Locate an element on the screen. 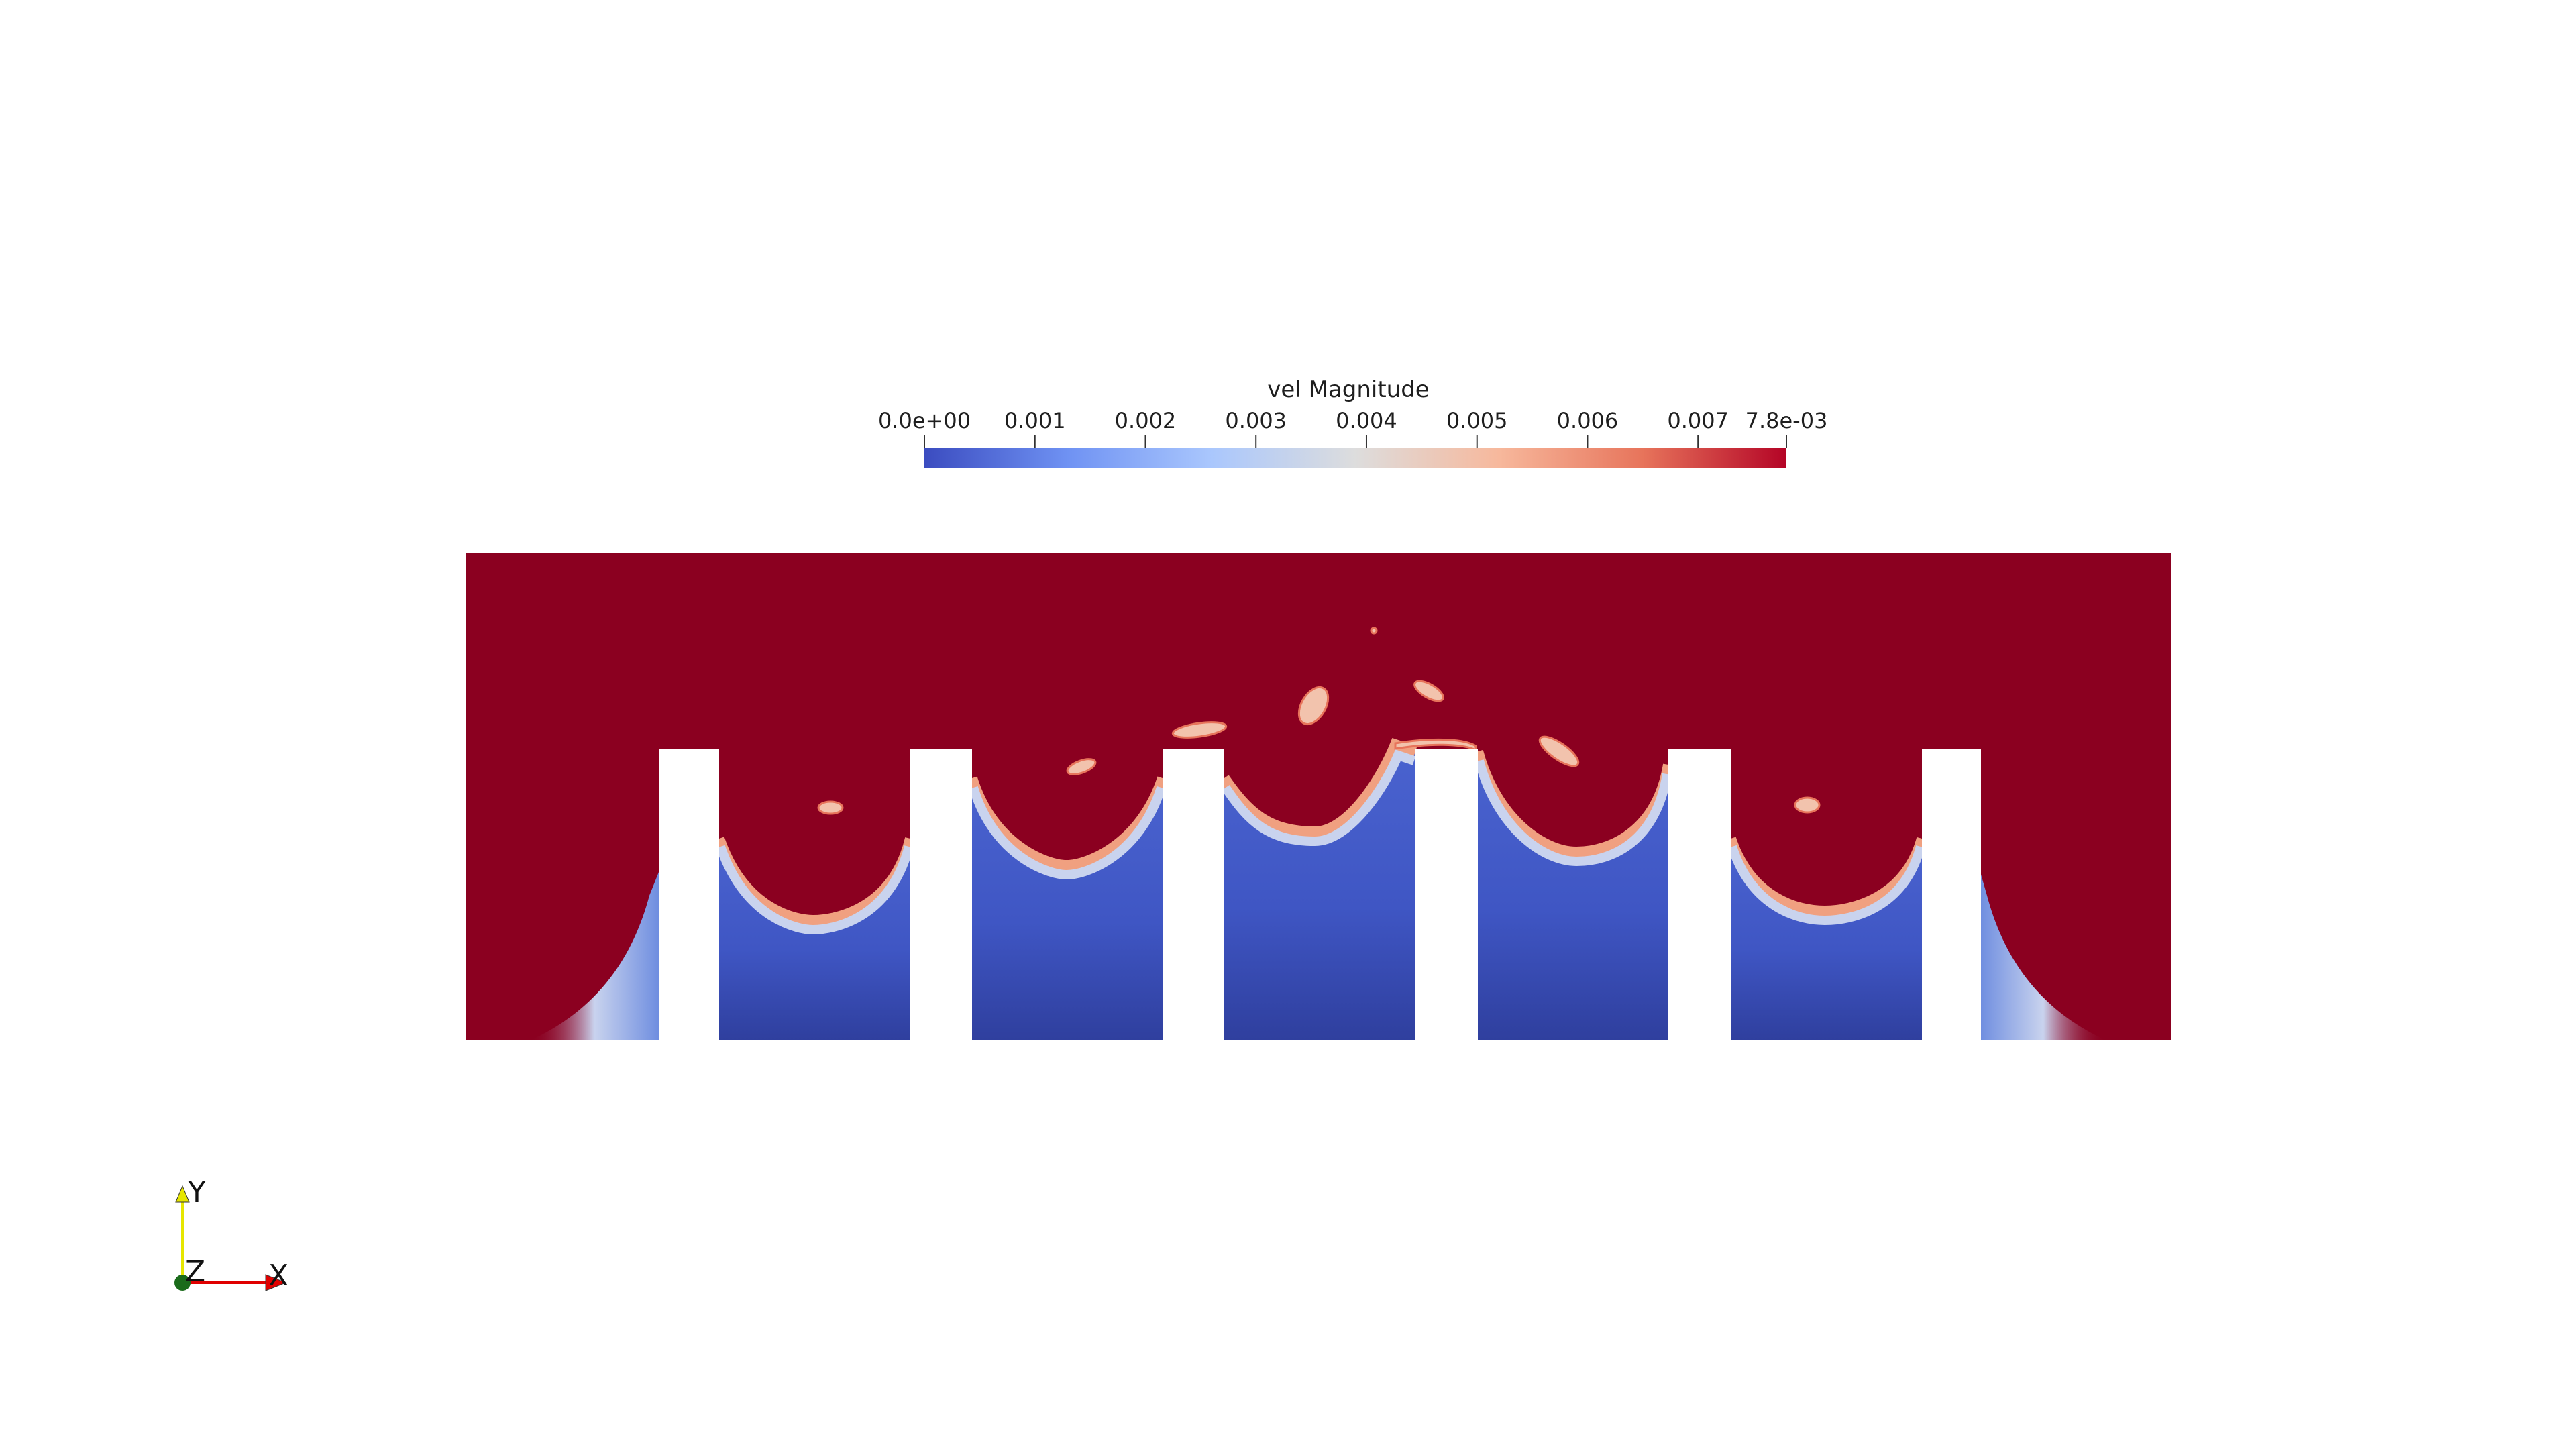  colorbar-tick-label: 0.002 is located at coordinates (1146, 420).